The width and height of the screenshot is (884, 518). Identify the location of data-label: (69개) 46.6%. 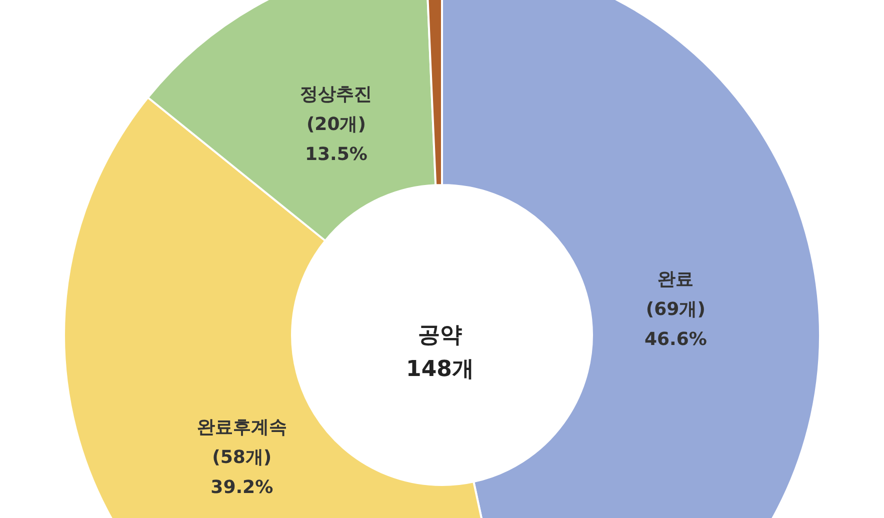
(675, 324).